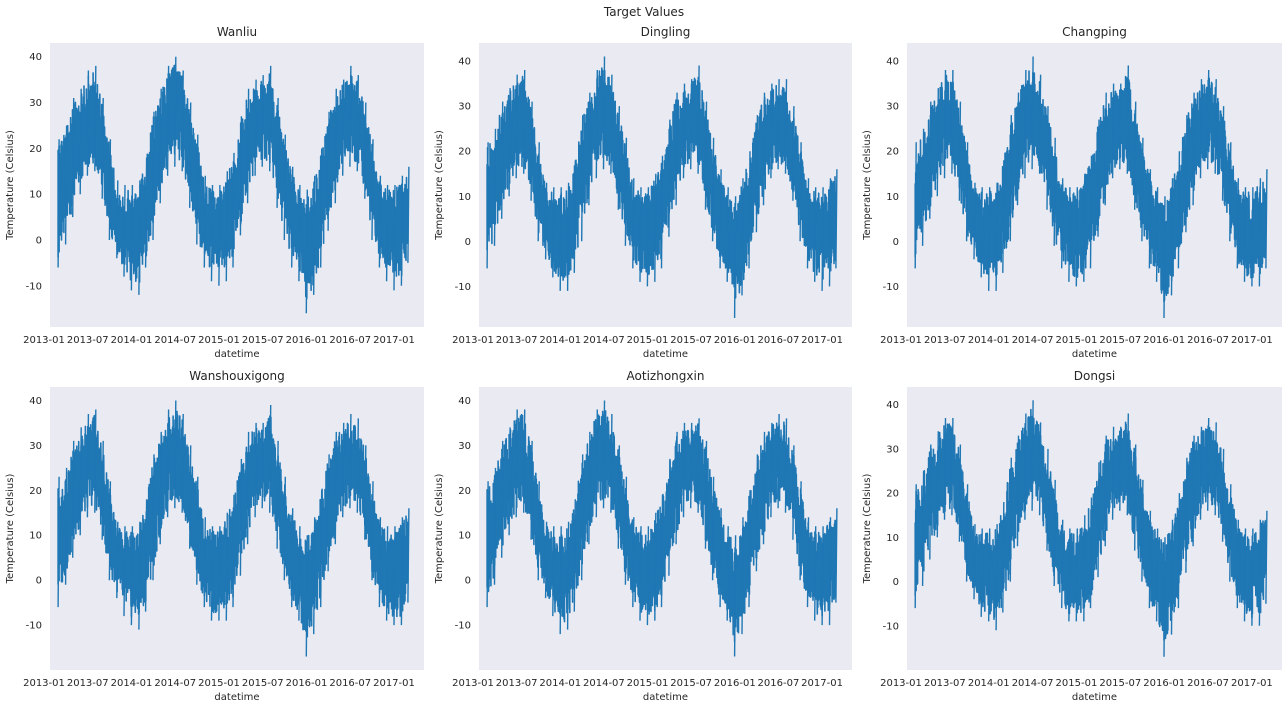 Image resolution: width=1288 pixels, height=709 pixels. Describe the element at coordinates (236, 376) in the screenshot. I see `subplot-title: Wanshouxigong` at that location.